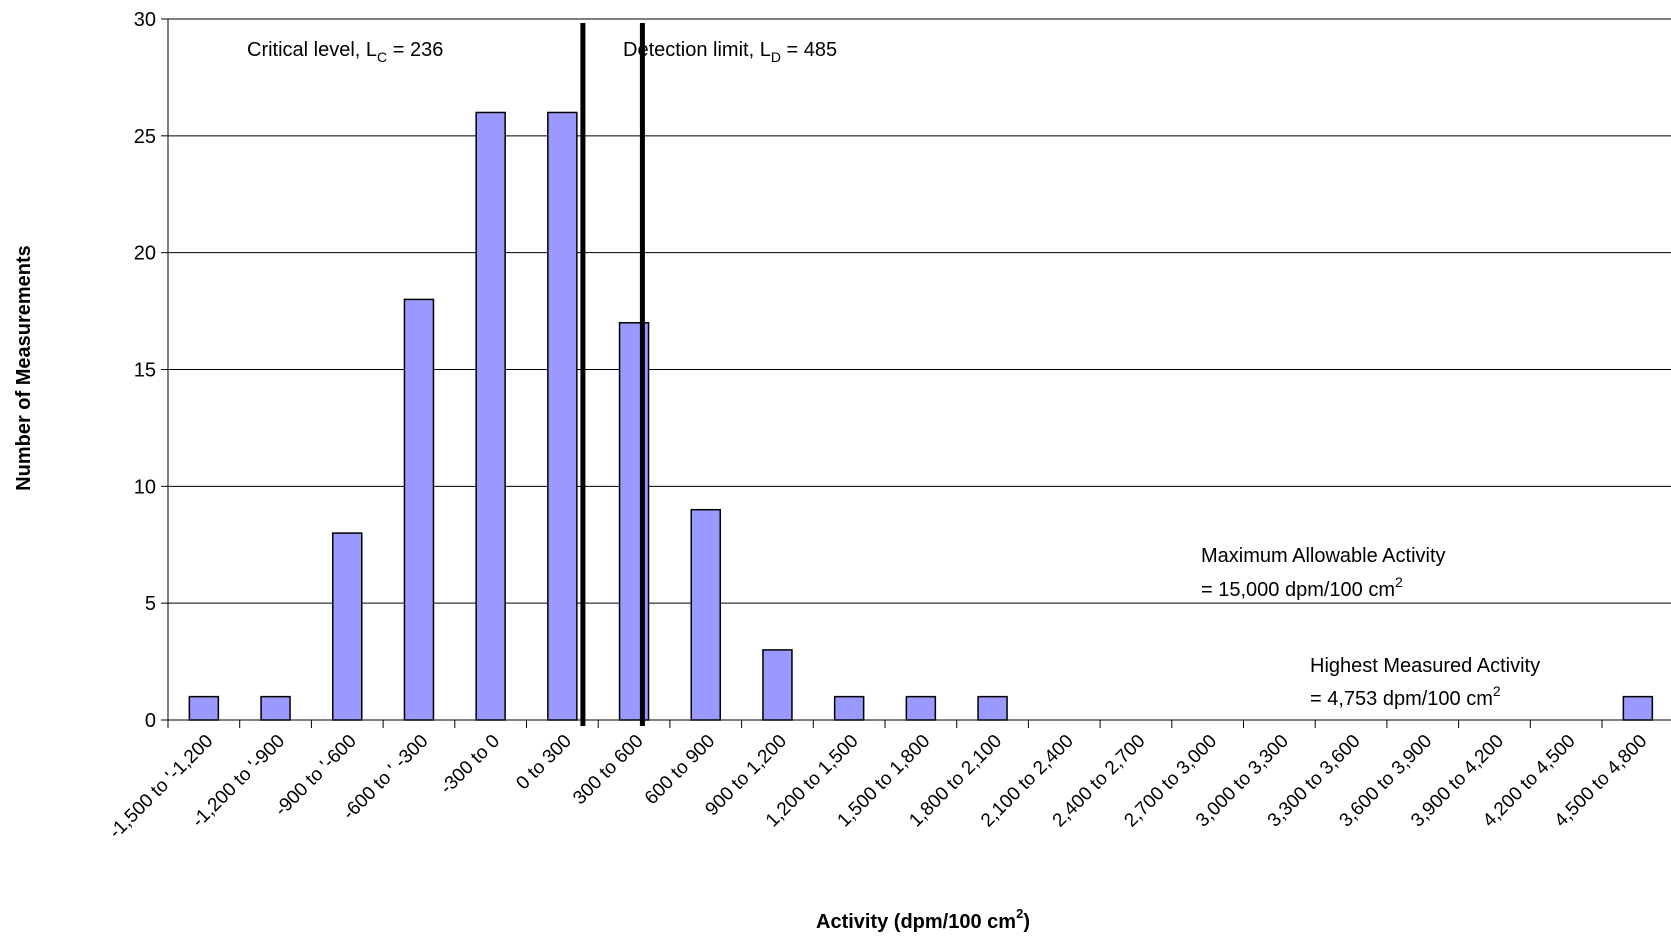  I want to click on y-tick-label: 15, so click(145, 371).